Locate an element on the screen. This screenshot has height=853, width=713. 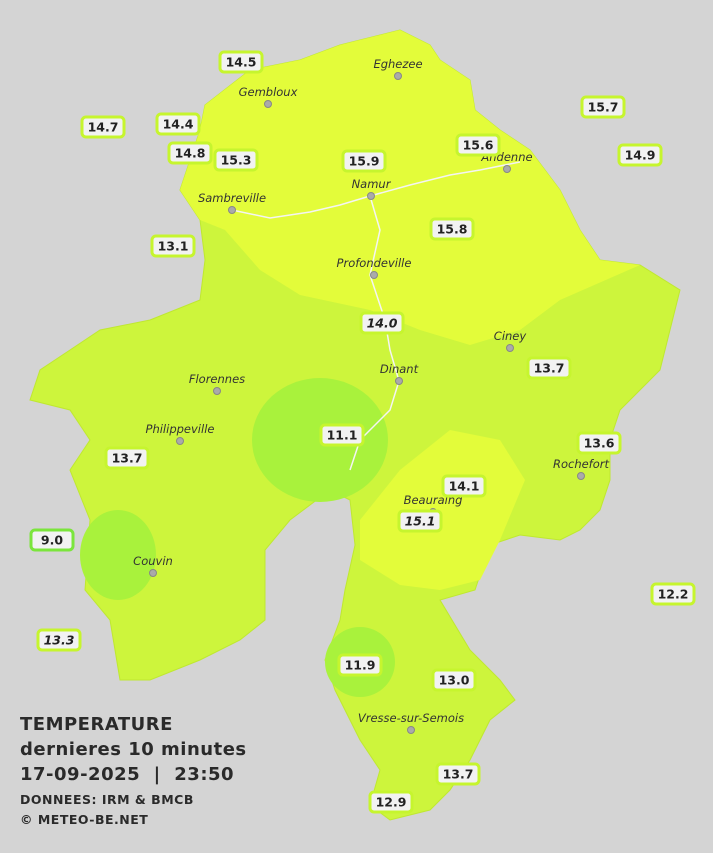
station-value: 11.9 is located at coordinates (360, 665).